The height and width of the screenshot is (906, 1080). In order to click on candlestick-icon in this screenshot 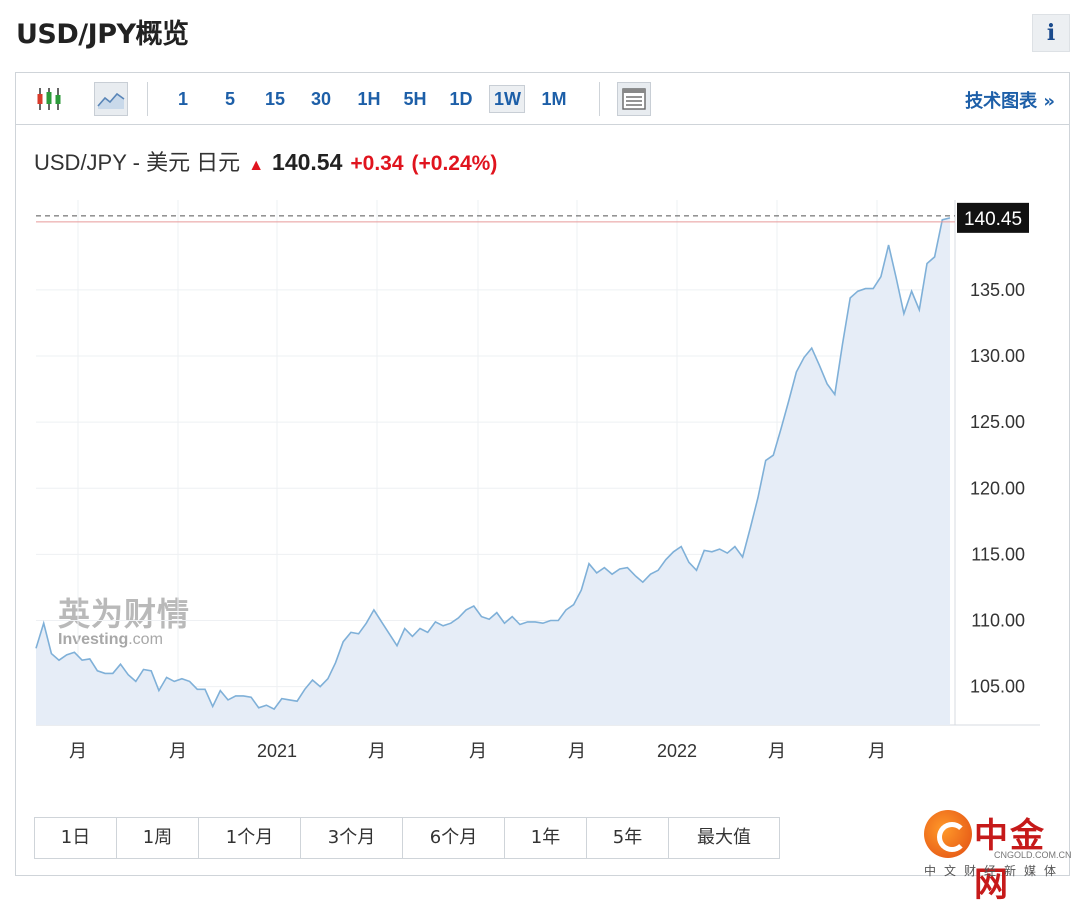, I will do `click(49, 99)`.